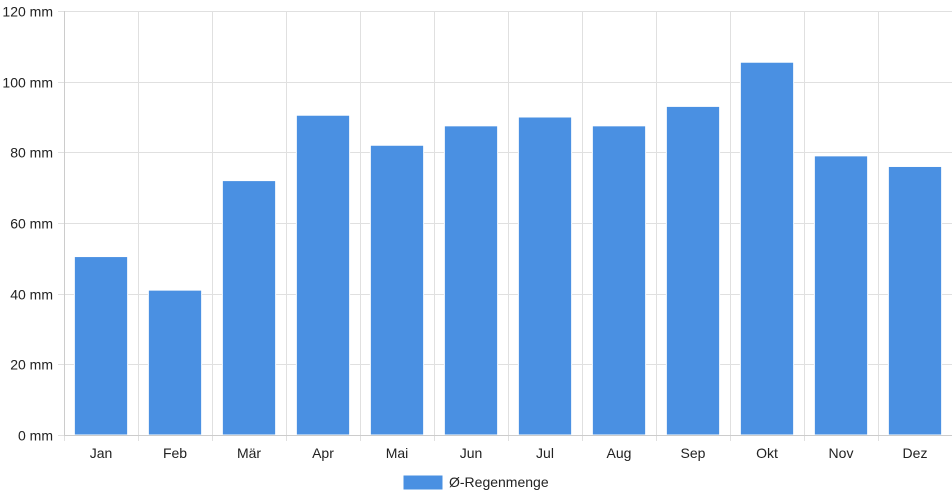 This screenshot has height=500, width=952. What do you see at coordinates (31, 365) in the screenshot?
I see `y-tick-label: 20 mm` at bounding box center [31, 365].